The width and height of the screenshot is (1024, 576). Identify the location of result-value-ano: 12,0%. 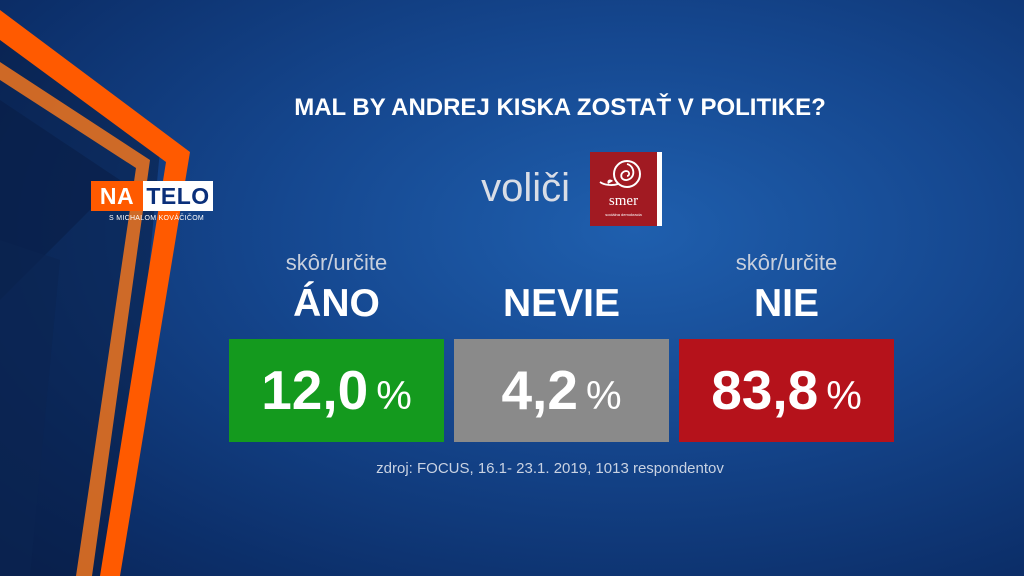
(336, 390).